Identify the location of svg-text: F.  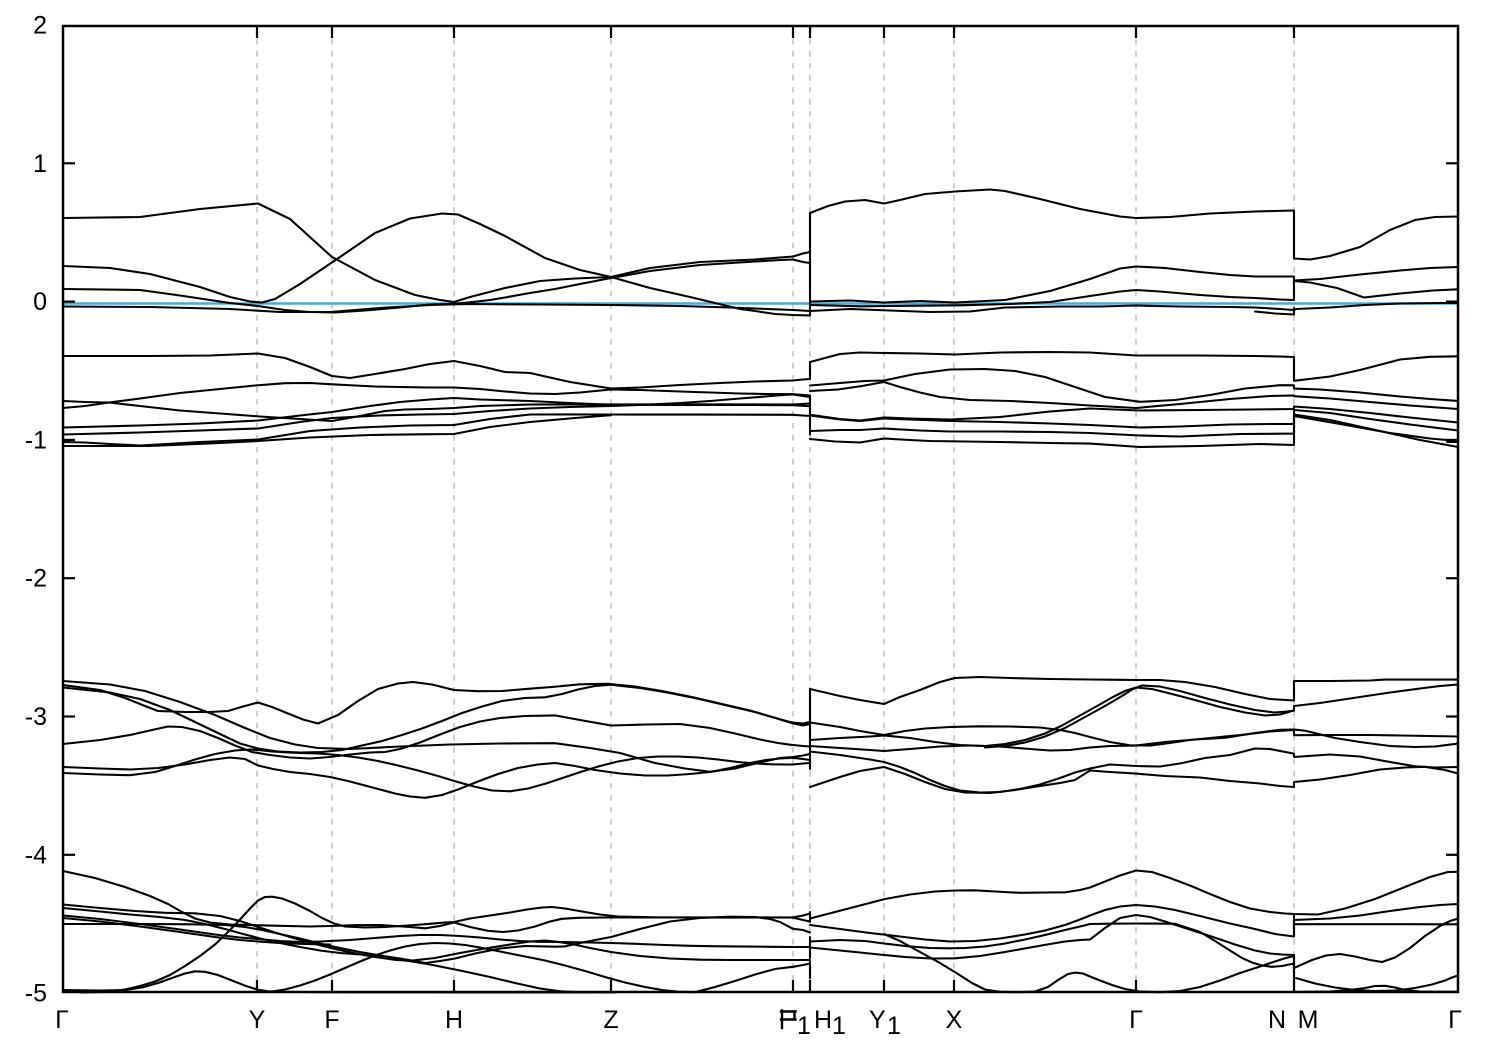
(331, 1020).